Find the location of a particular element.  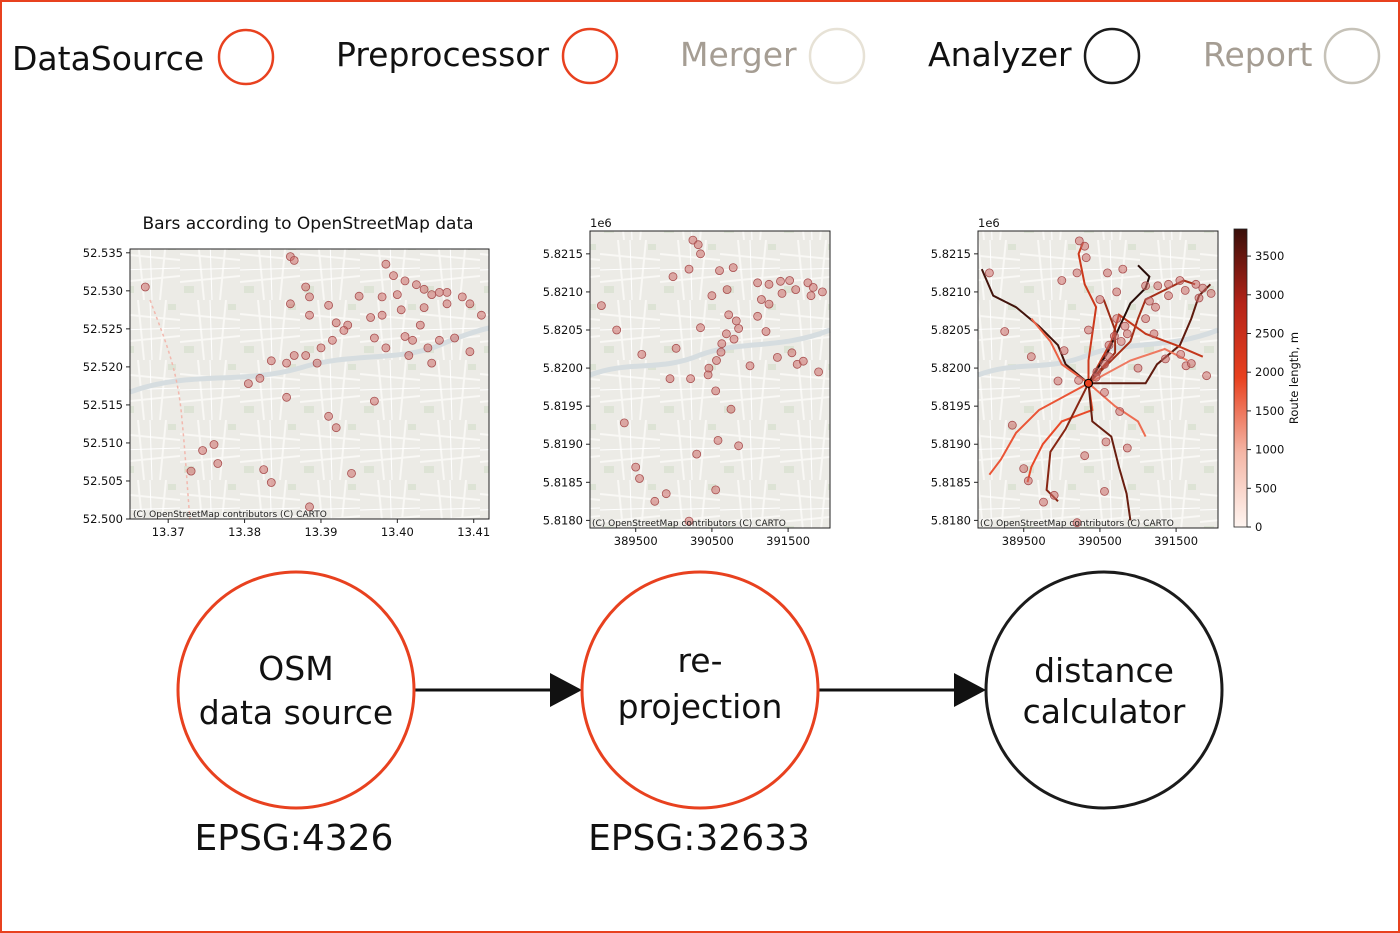

map1-basemap-railway is located at coordinates (170, 409).